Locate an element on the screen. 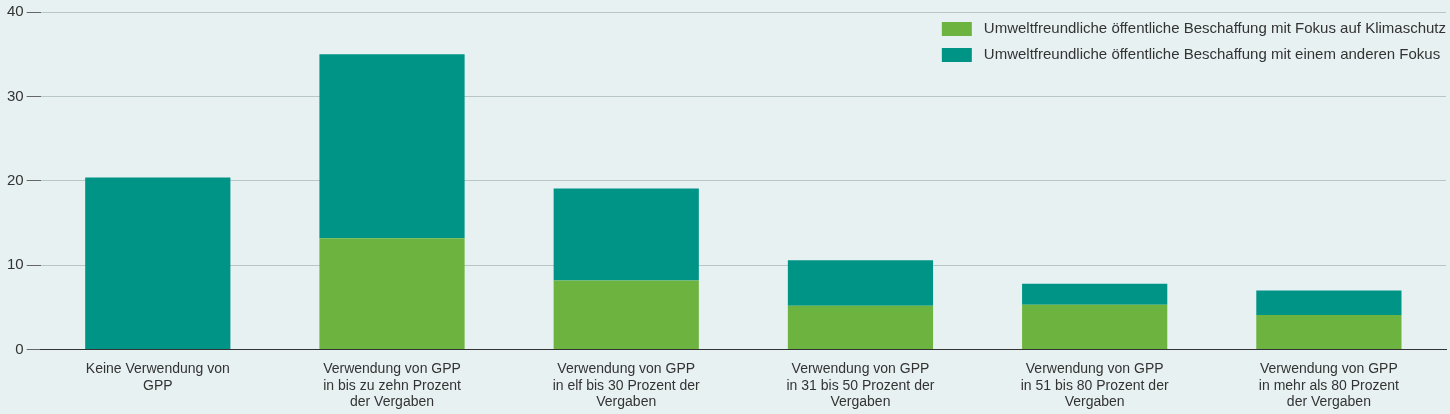 This screenshot has width=1450, height=414. x-tick-label: Verwendung von GPP in bis zu zehn Prozent der Vergaben is located at coordinates (392, 384).